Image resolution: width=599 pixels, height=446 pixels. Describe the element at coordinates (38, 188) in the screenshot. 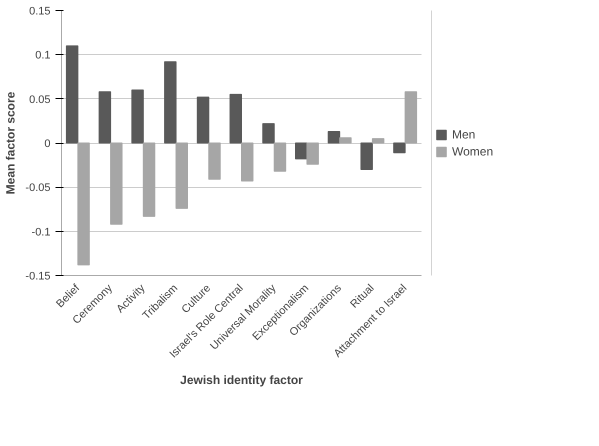

I see `y-tick-label: -0.05` at that location.